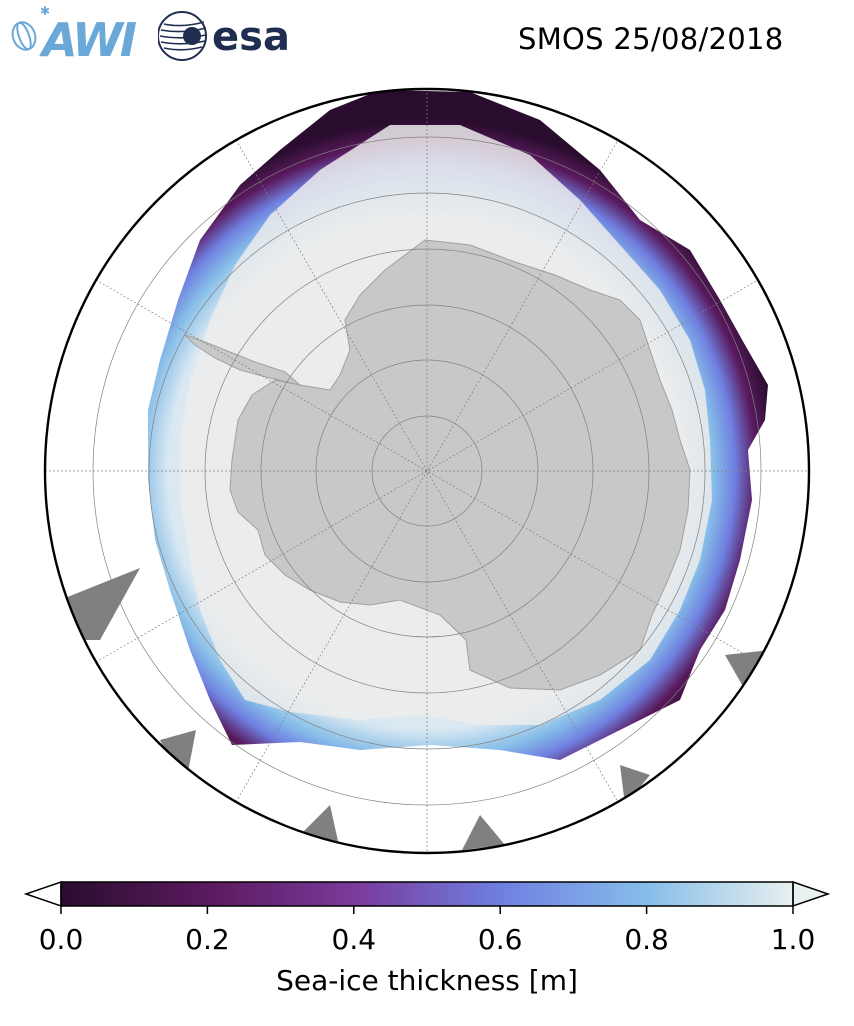  I want to click on colorbar-tick-label: 0.6, so click(500, 939).